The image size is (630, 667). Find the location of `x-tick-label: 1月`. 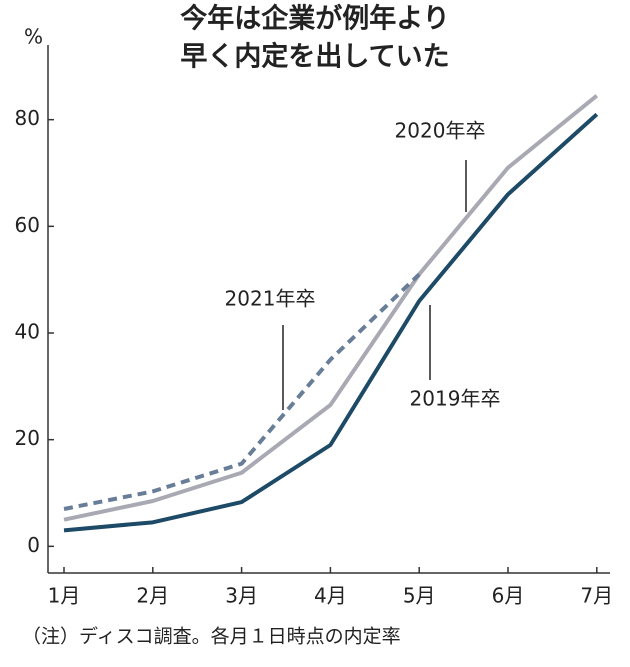

x-tick-label: 1月 is located at coordinates (64, 596).